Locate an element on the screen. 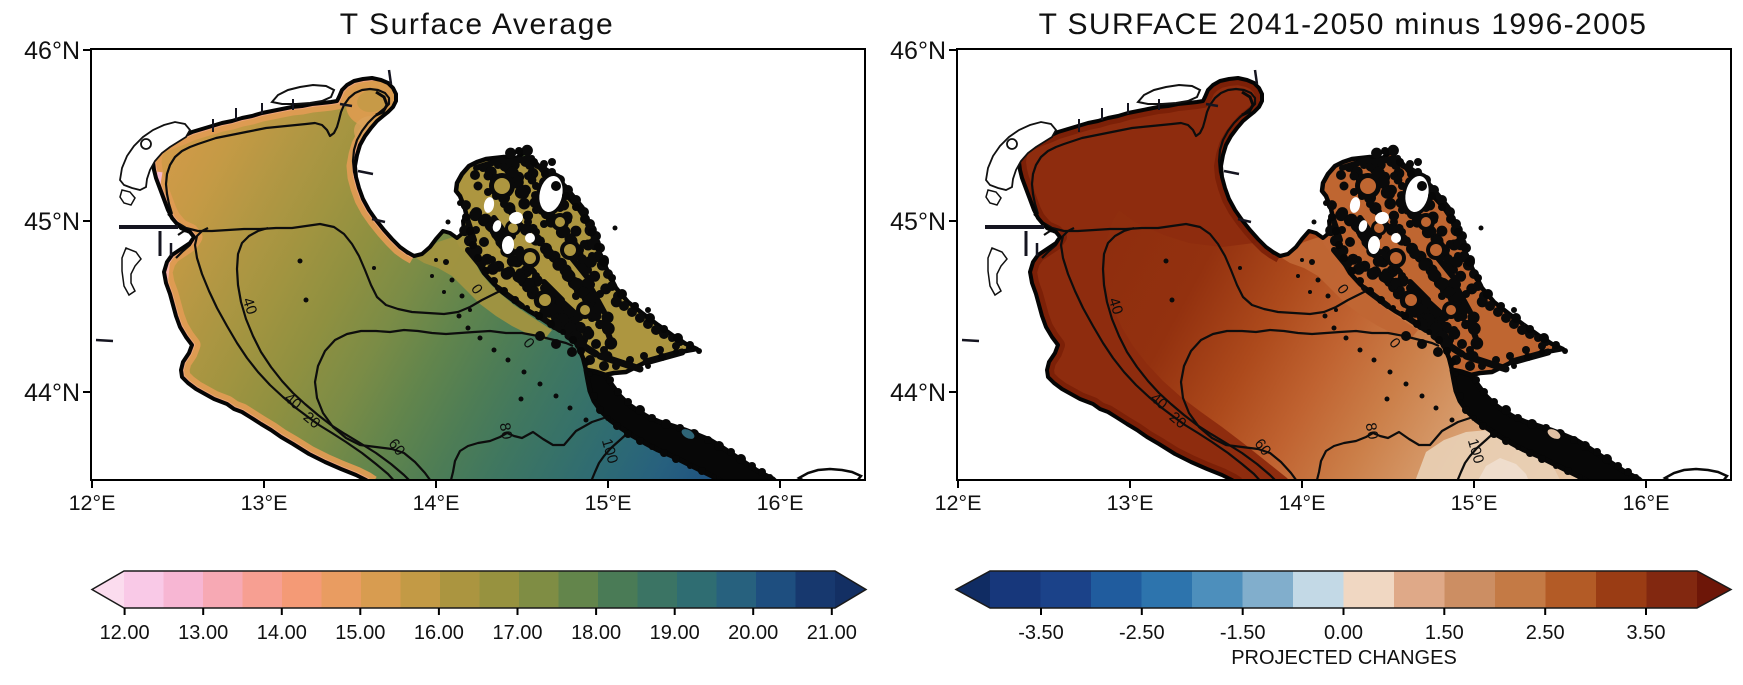 Image resolution: width=1743 pixels, height=685 pixels. svg-text: 14.00 is located at coordinates (282, 633).